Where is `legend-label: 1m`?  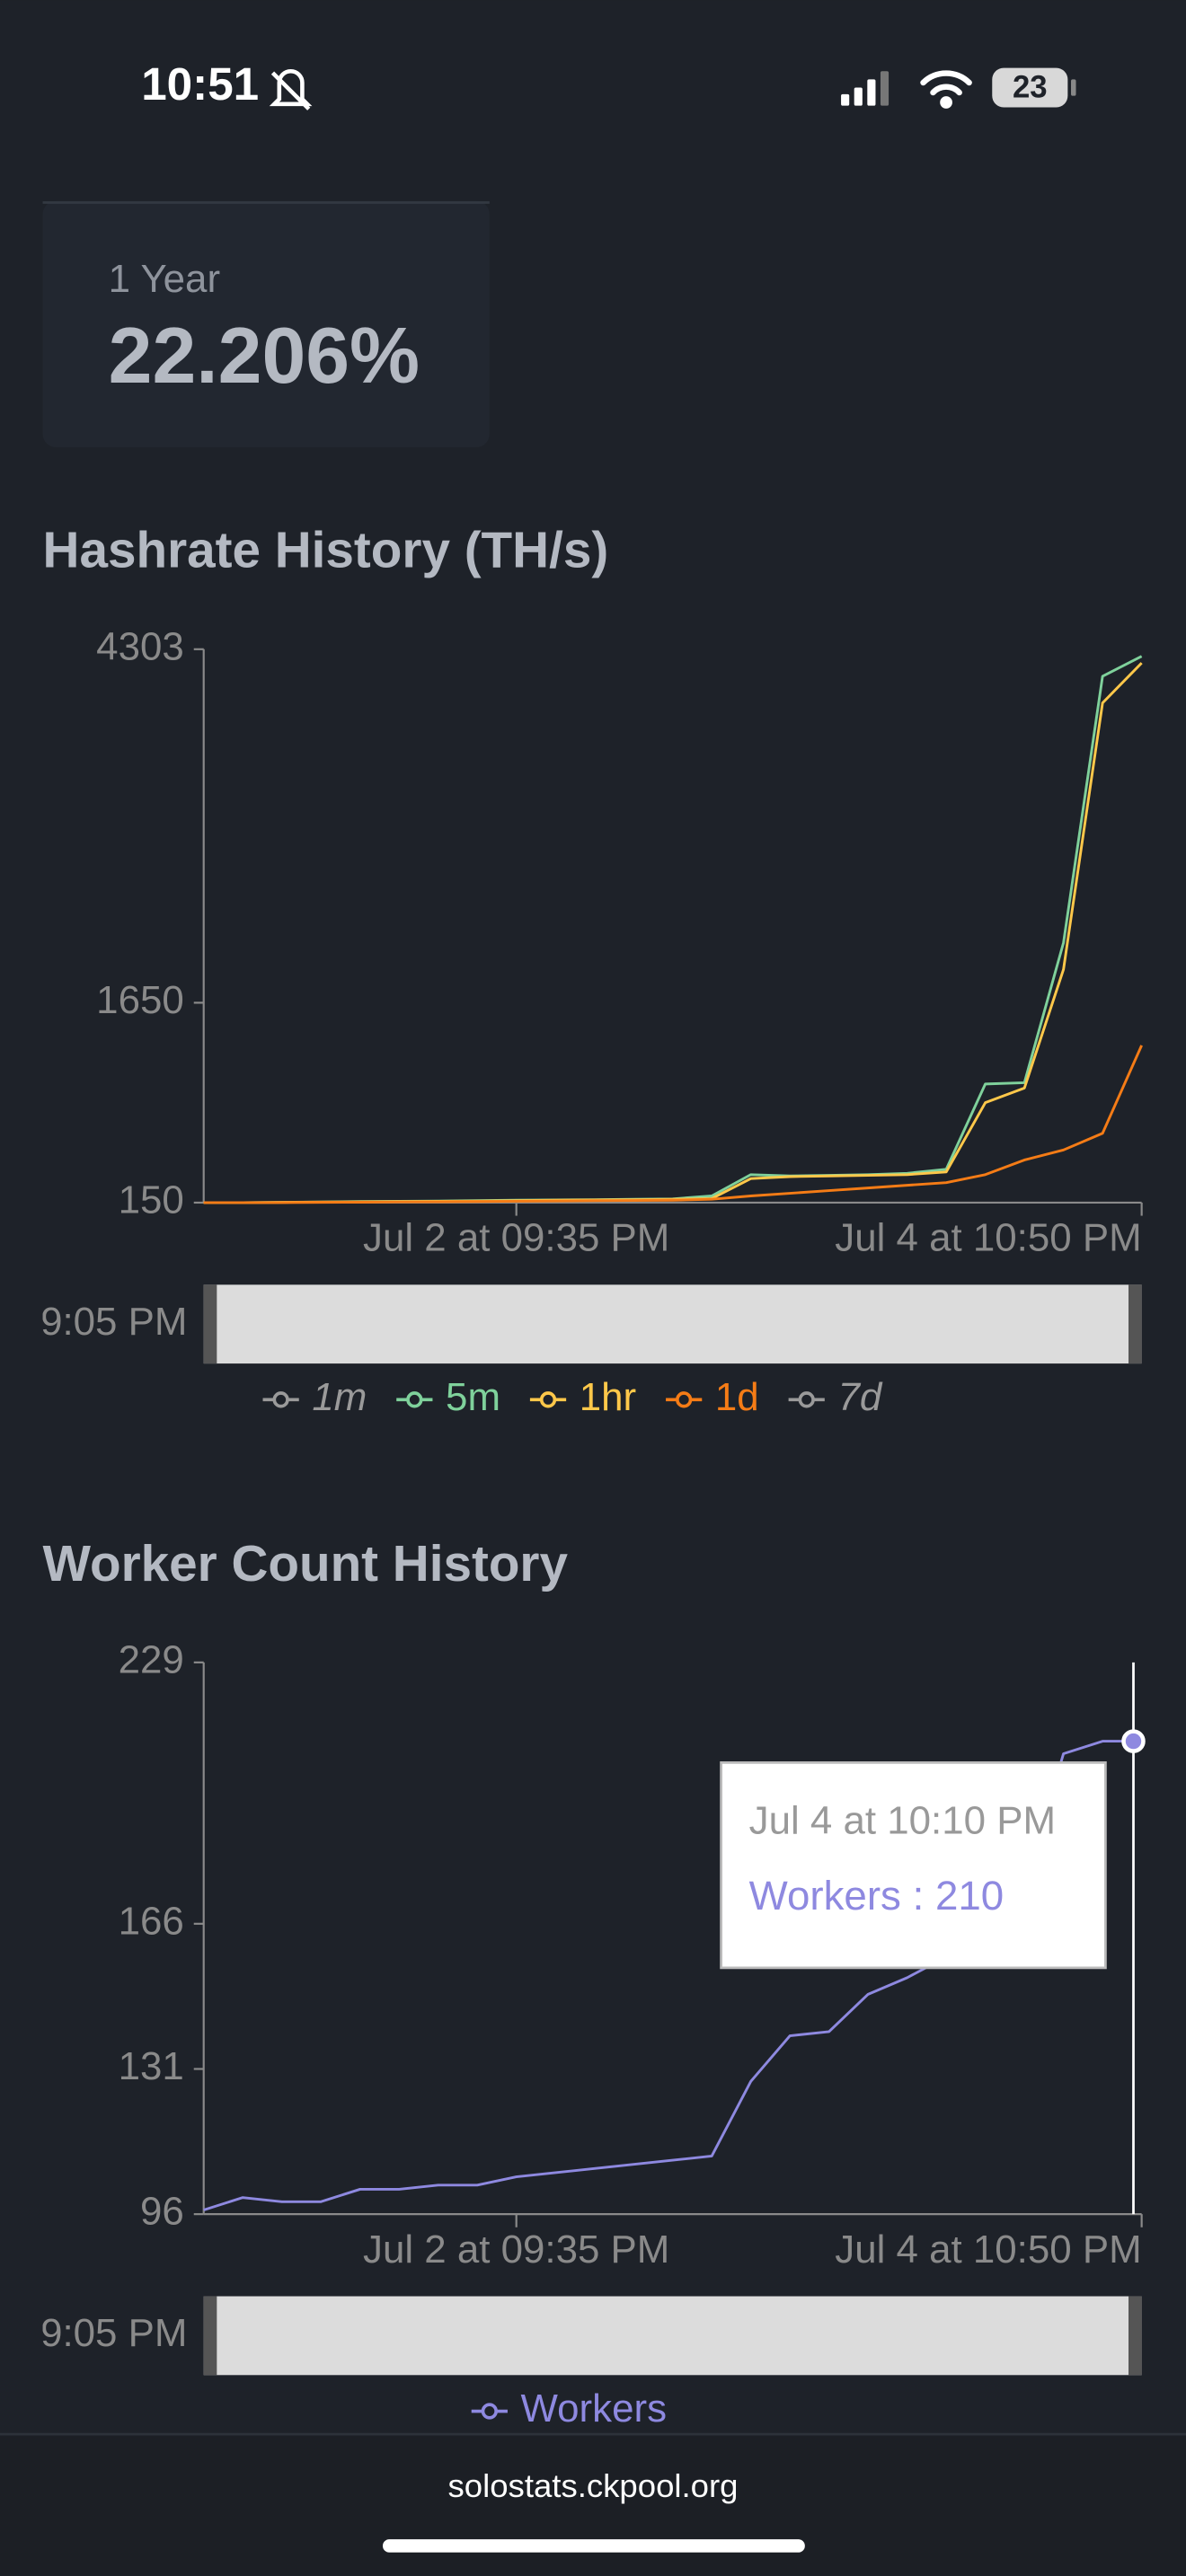 legend-label: 1m is located at coordinates (339, 1397).